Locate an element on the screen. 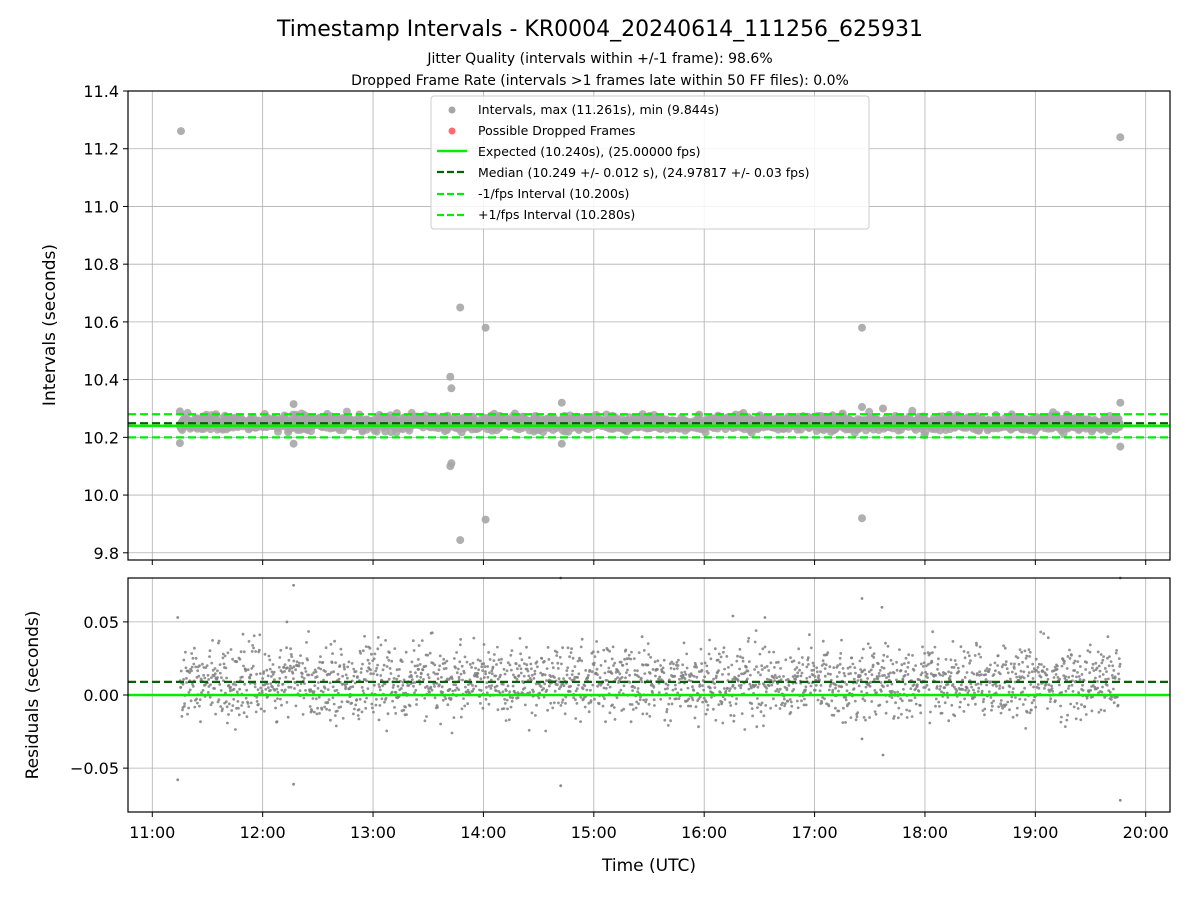 The image size is (1200, 900). bottom-panel-y-ticks: 0.050.00−0.05 is located at coordinates (99, 695).